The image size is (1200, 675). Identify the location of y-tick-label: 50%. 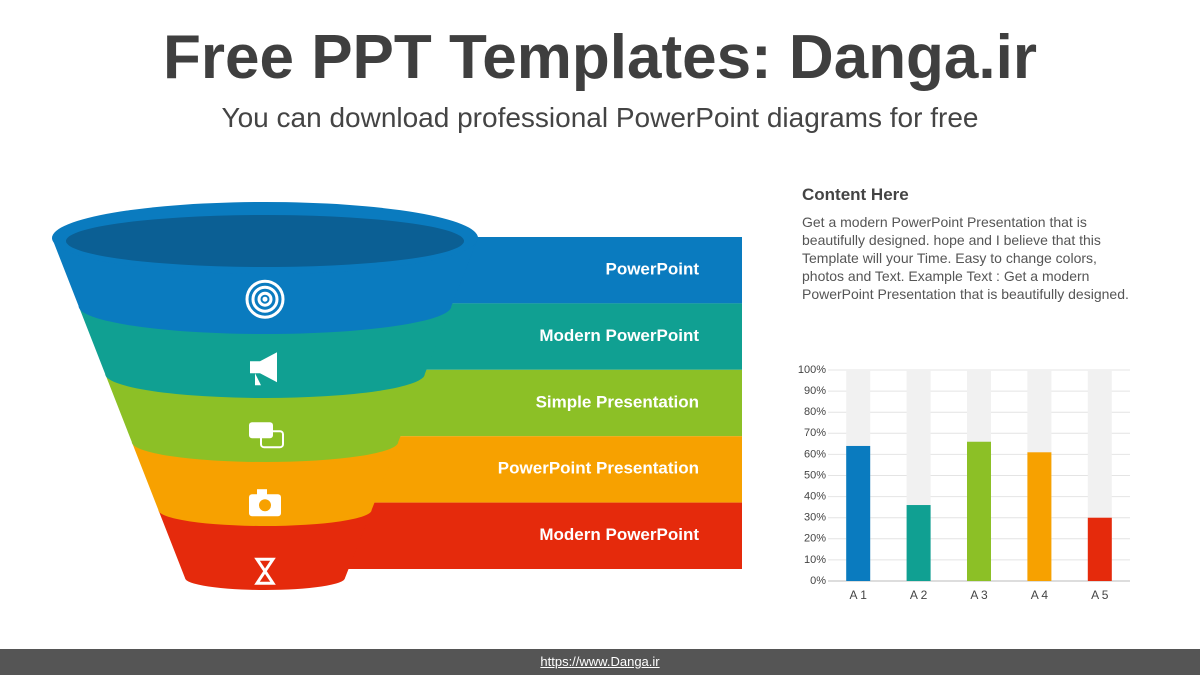
(815, 475).